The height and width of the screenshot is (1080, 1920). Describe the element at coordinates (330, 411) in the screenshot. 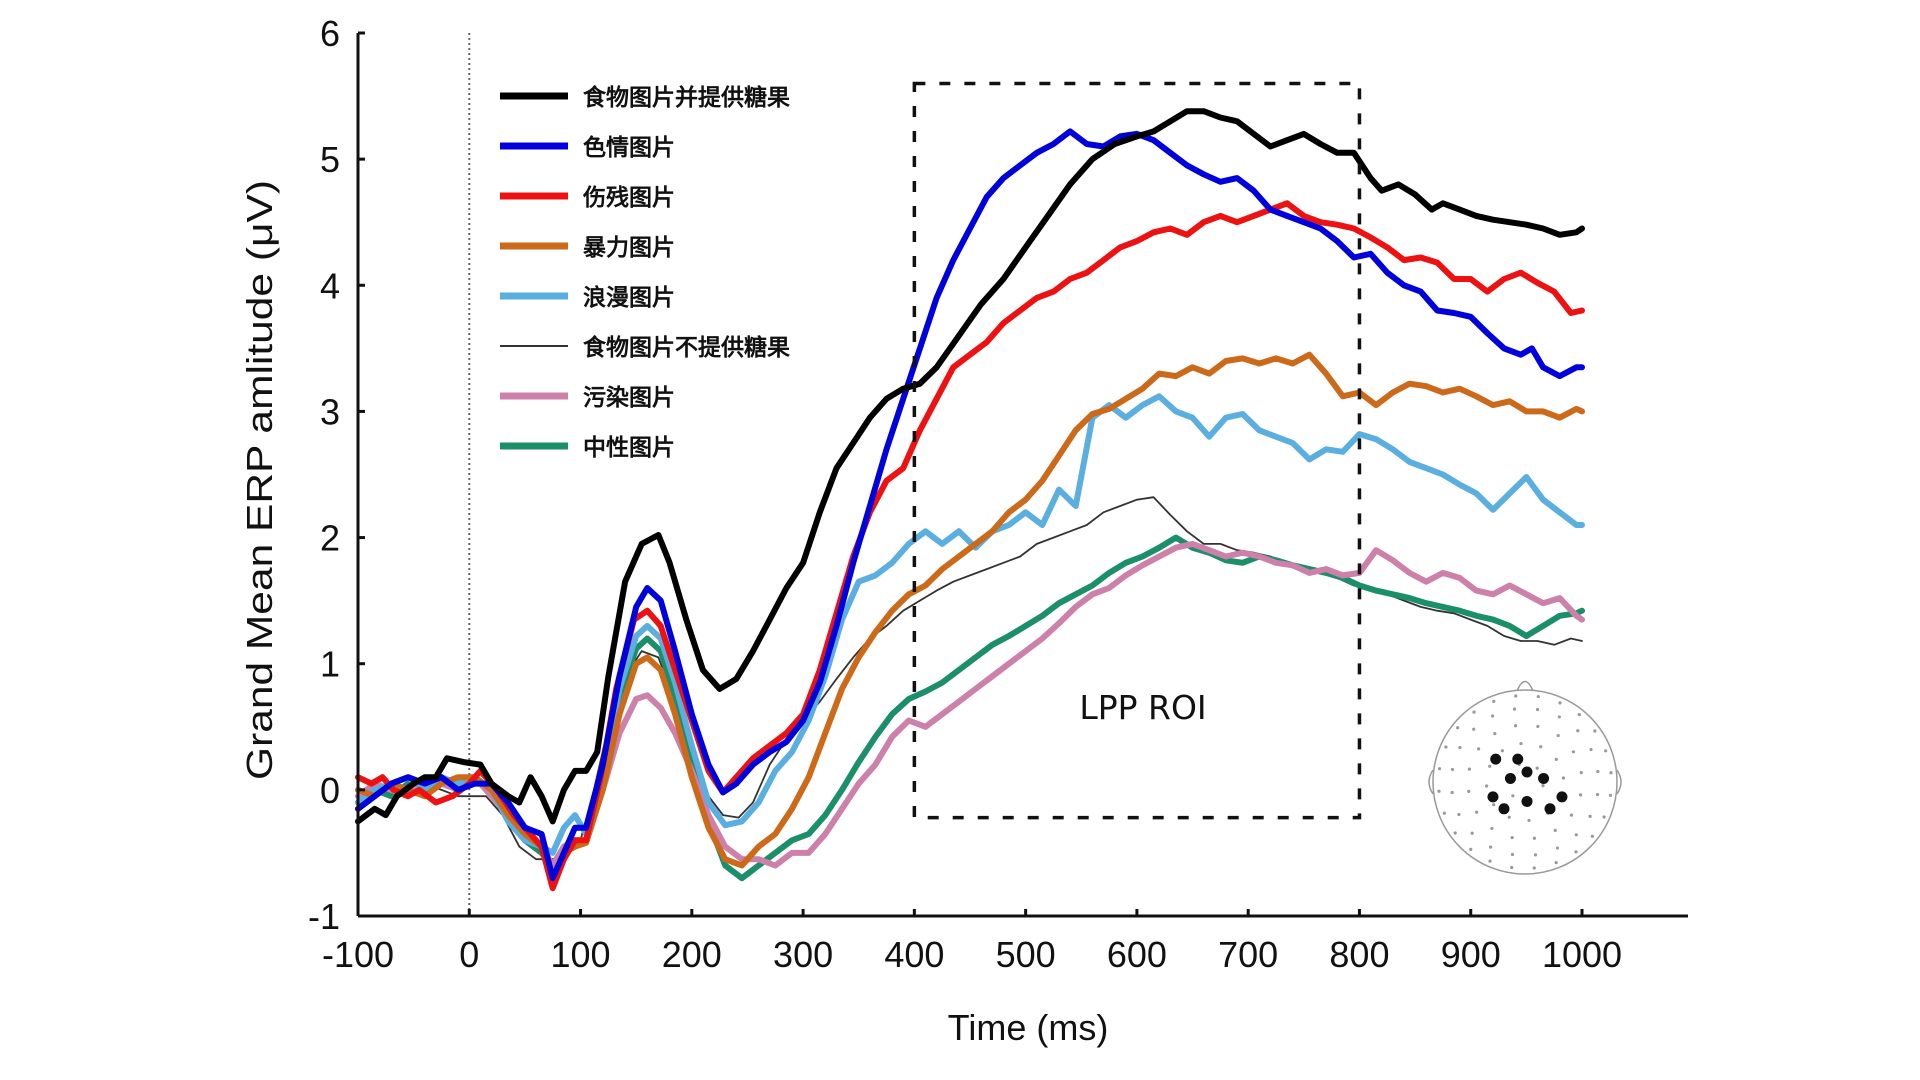

I see `y-tick-label: 3` at that location.